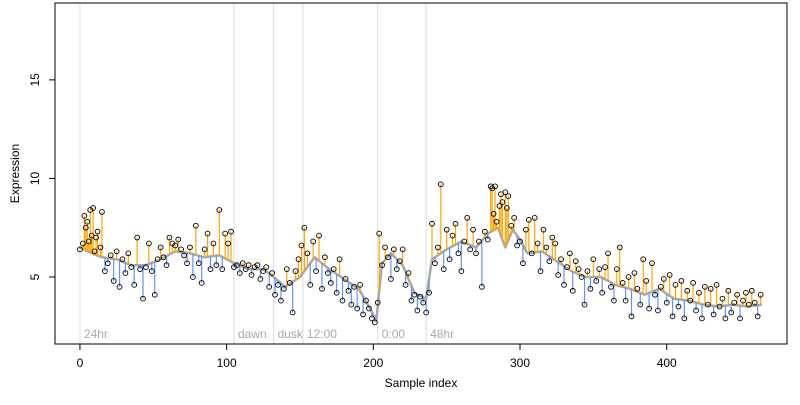  I want to click on section-label: dusk, so click(291, 334).